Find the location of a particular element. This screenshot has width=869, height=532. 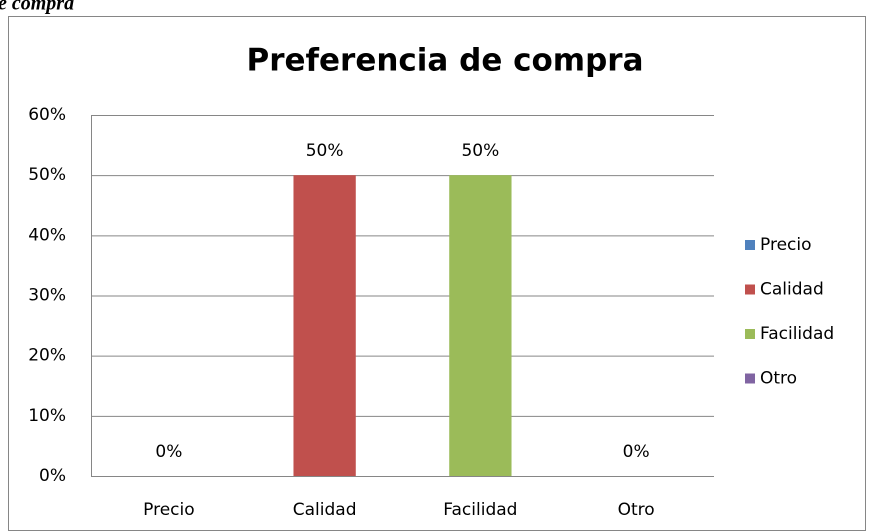

x-tick-label: Facilidad is located at coordinates (480, 510).